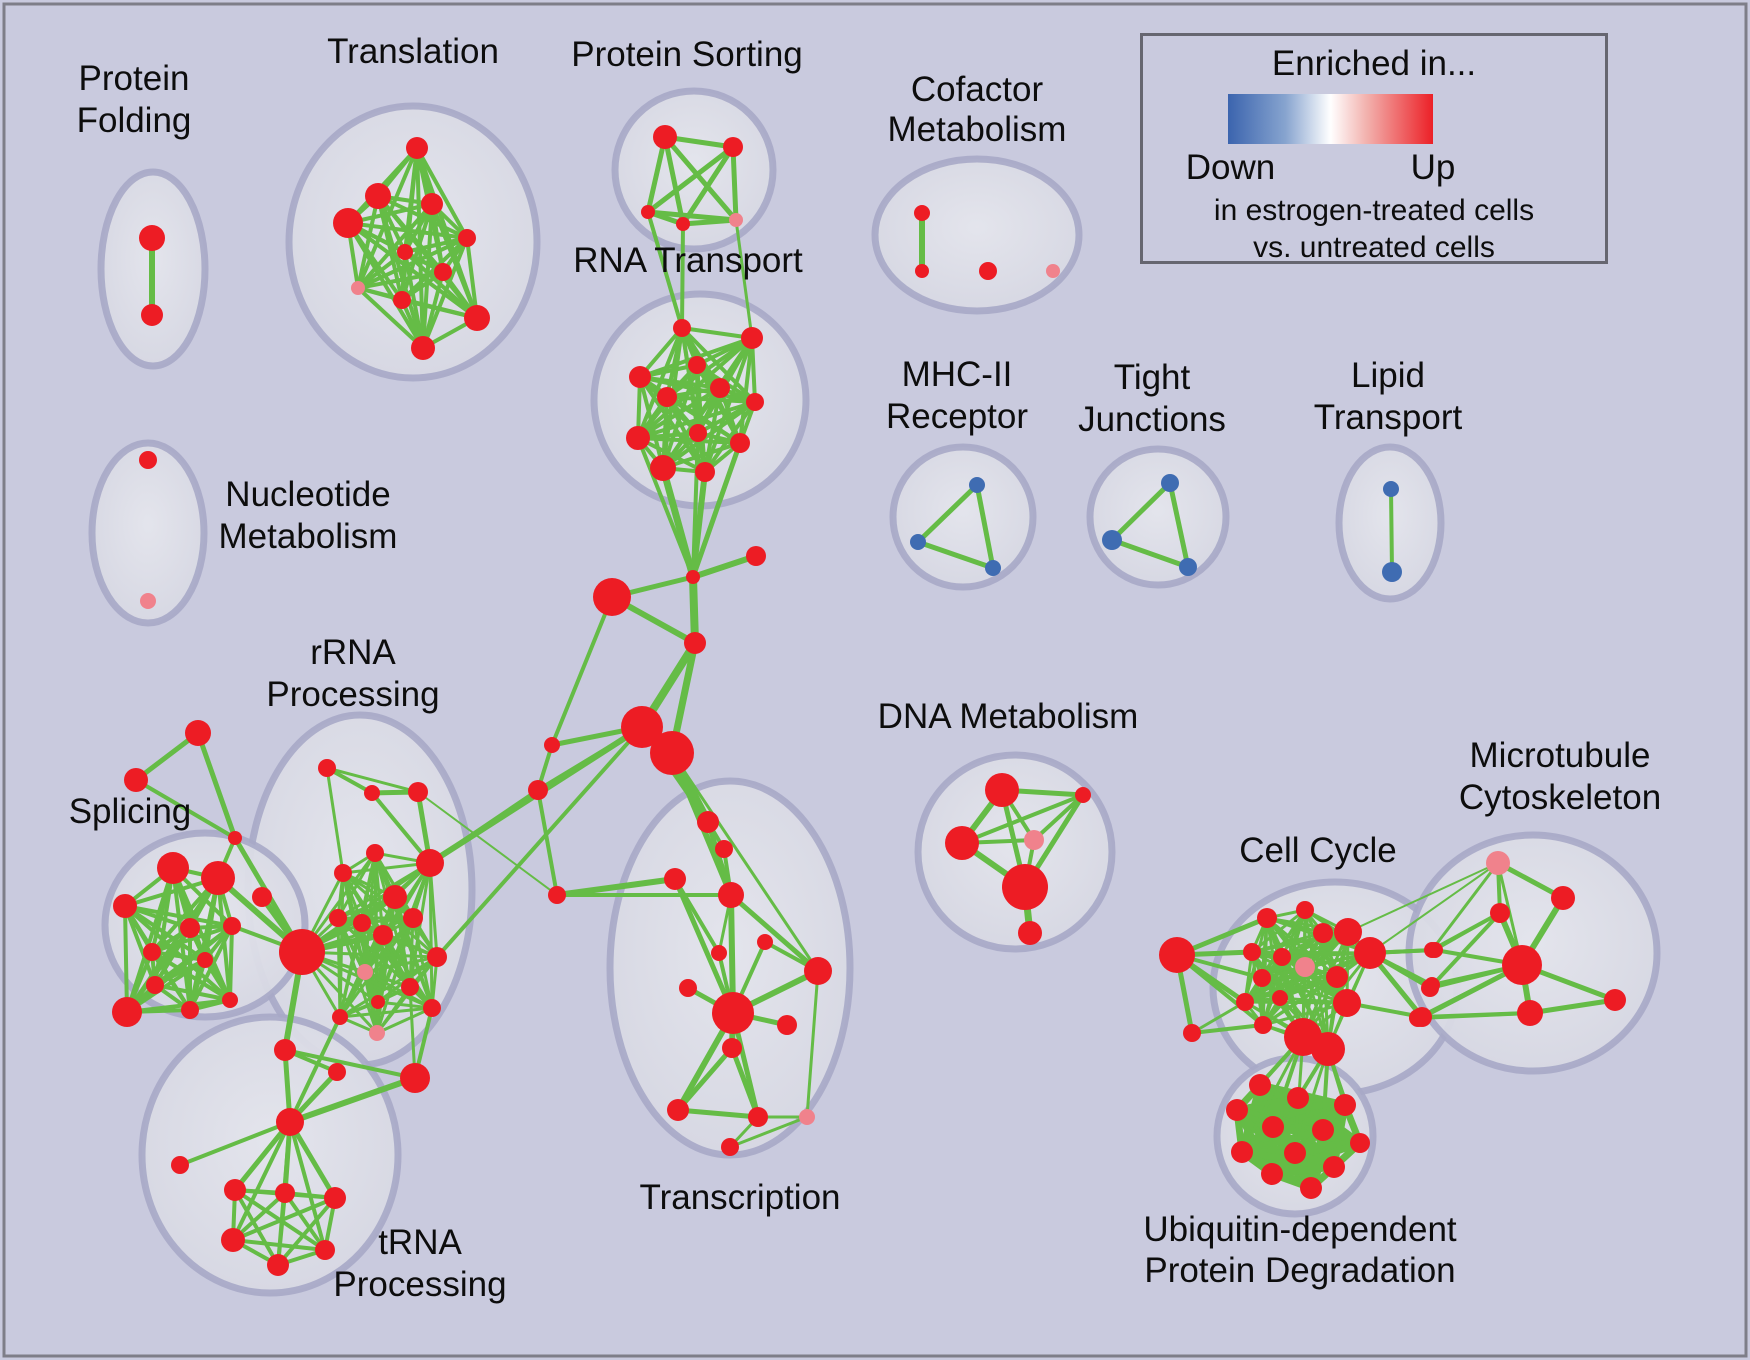 The height and width of the screenshot is (1360, 1750). What do you see at coordinates (807, 1117) in the screenshot?
I see `network-node-tx14` at bounding box center [807, 1117].